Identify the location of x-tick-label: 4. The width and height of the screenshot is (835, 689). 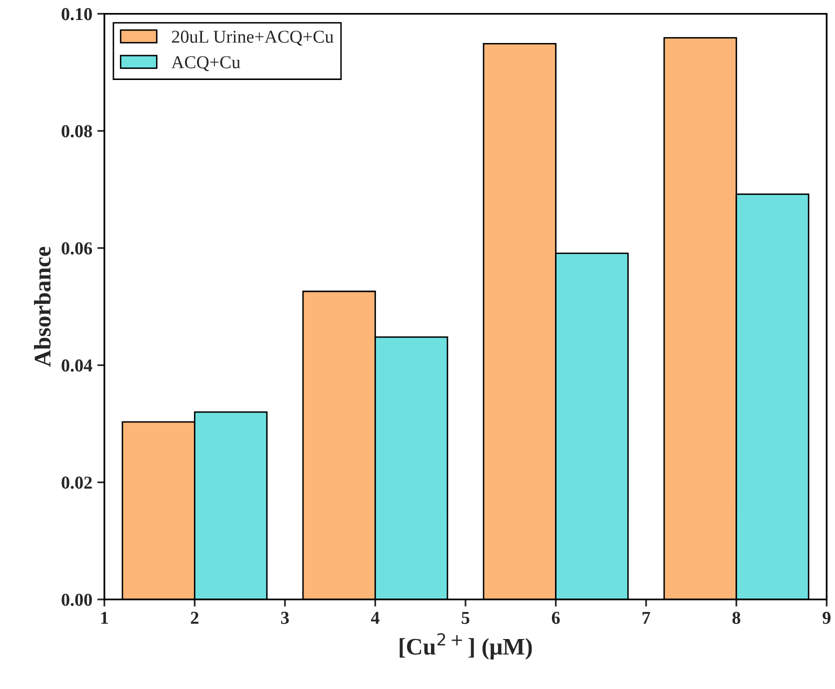
(375, 618).